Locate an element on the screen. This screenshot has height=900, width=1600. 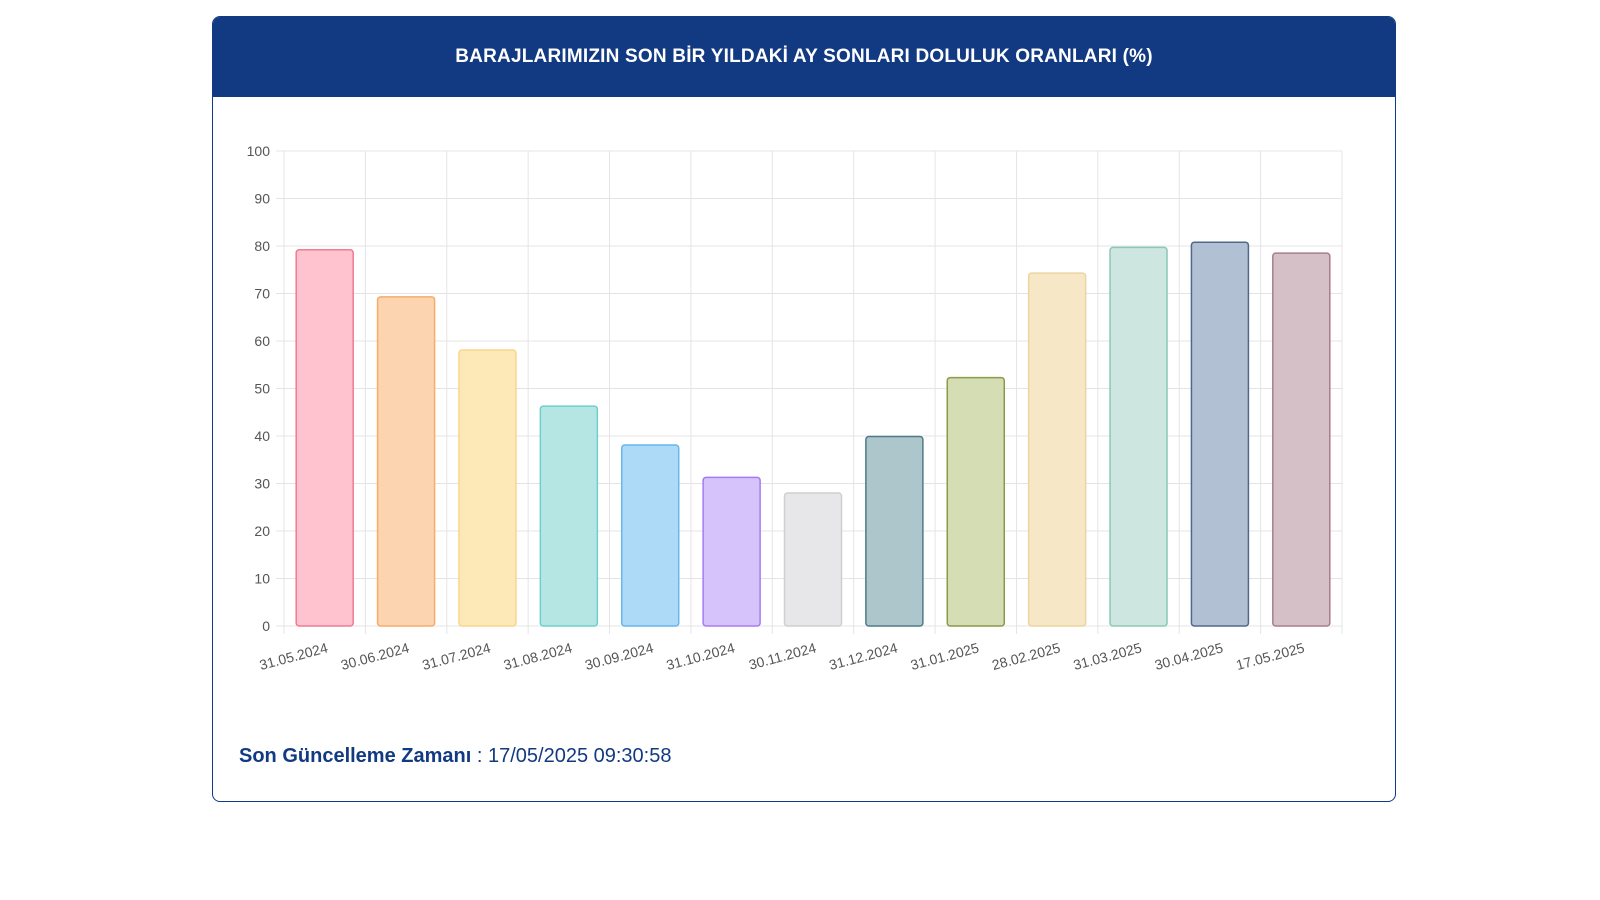
bar-31.10.2024 is located at coordinates (731, 551).